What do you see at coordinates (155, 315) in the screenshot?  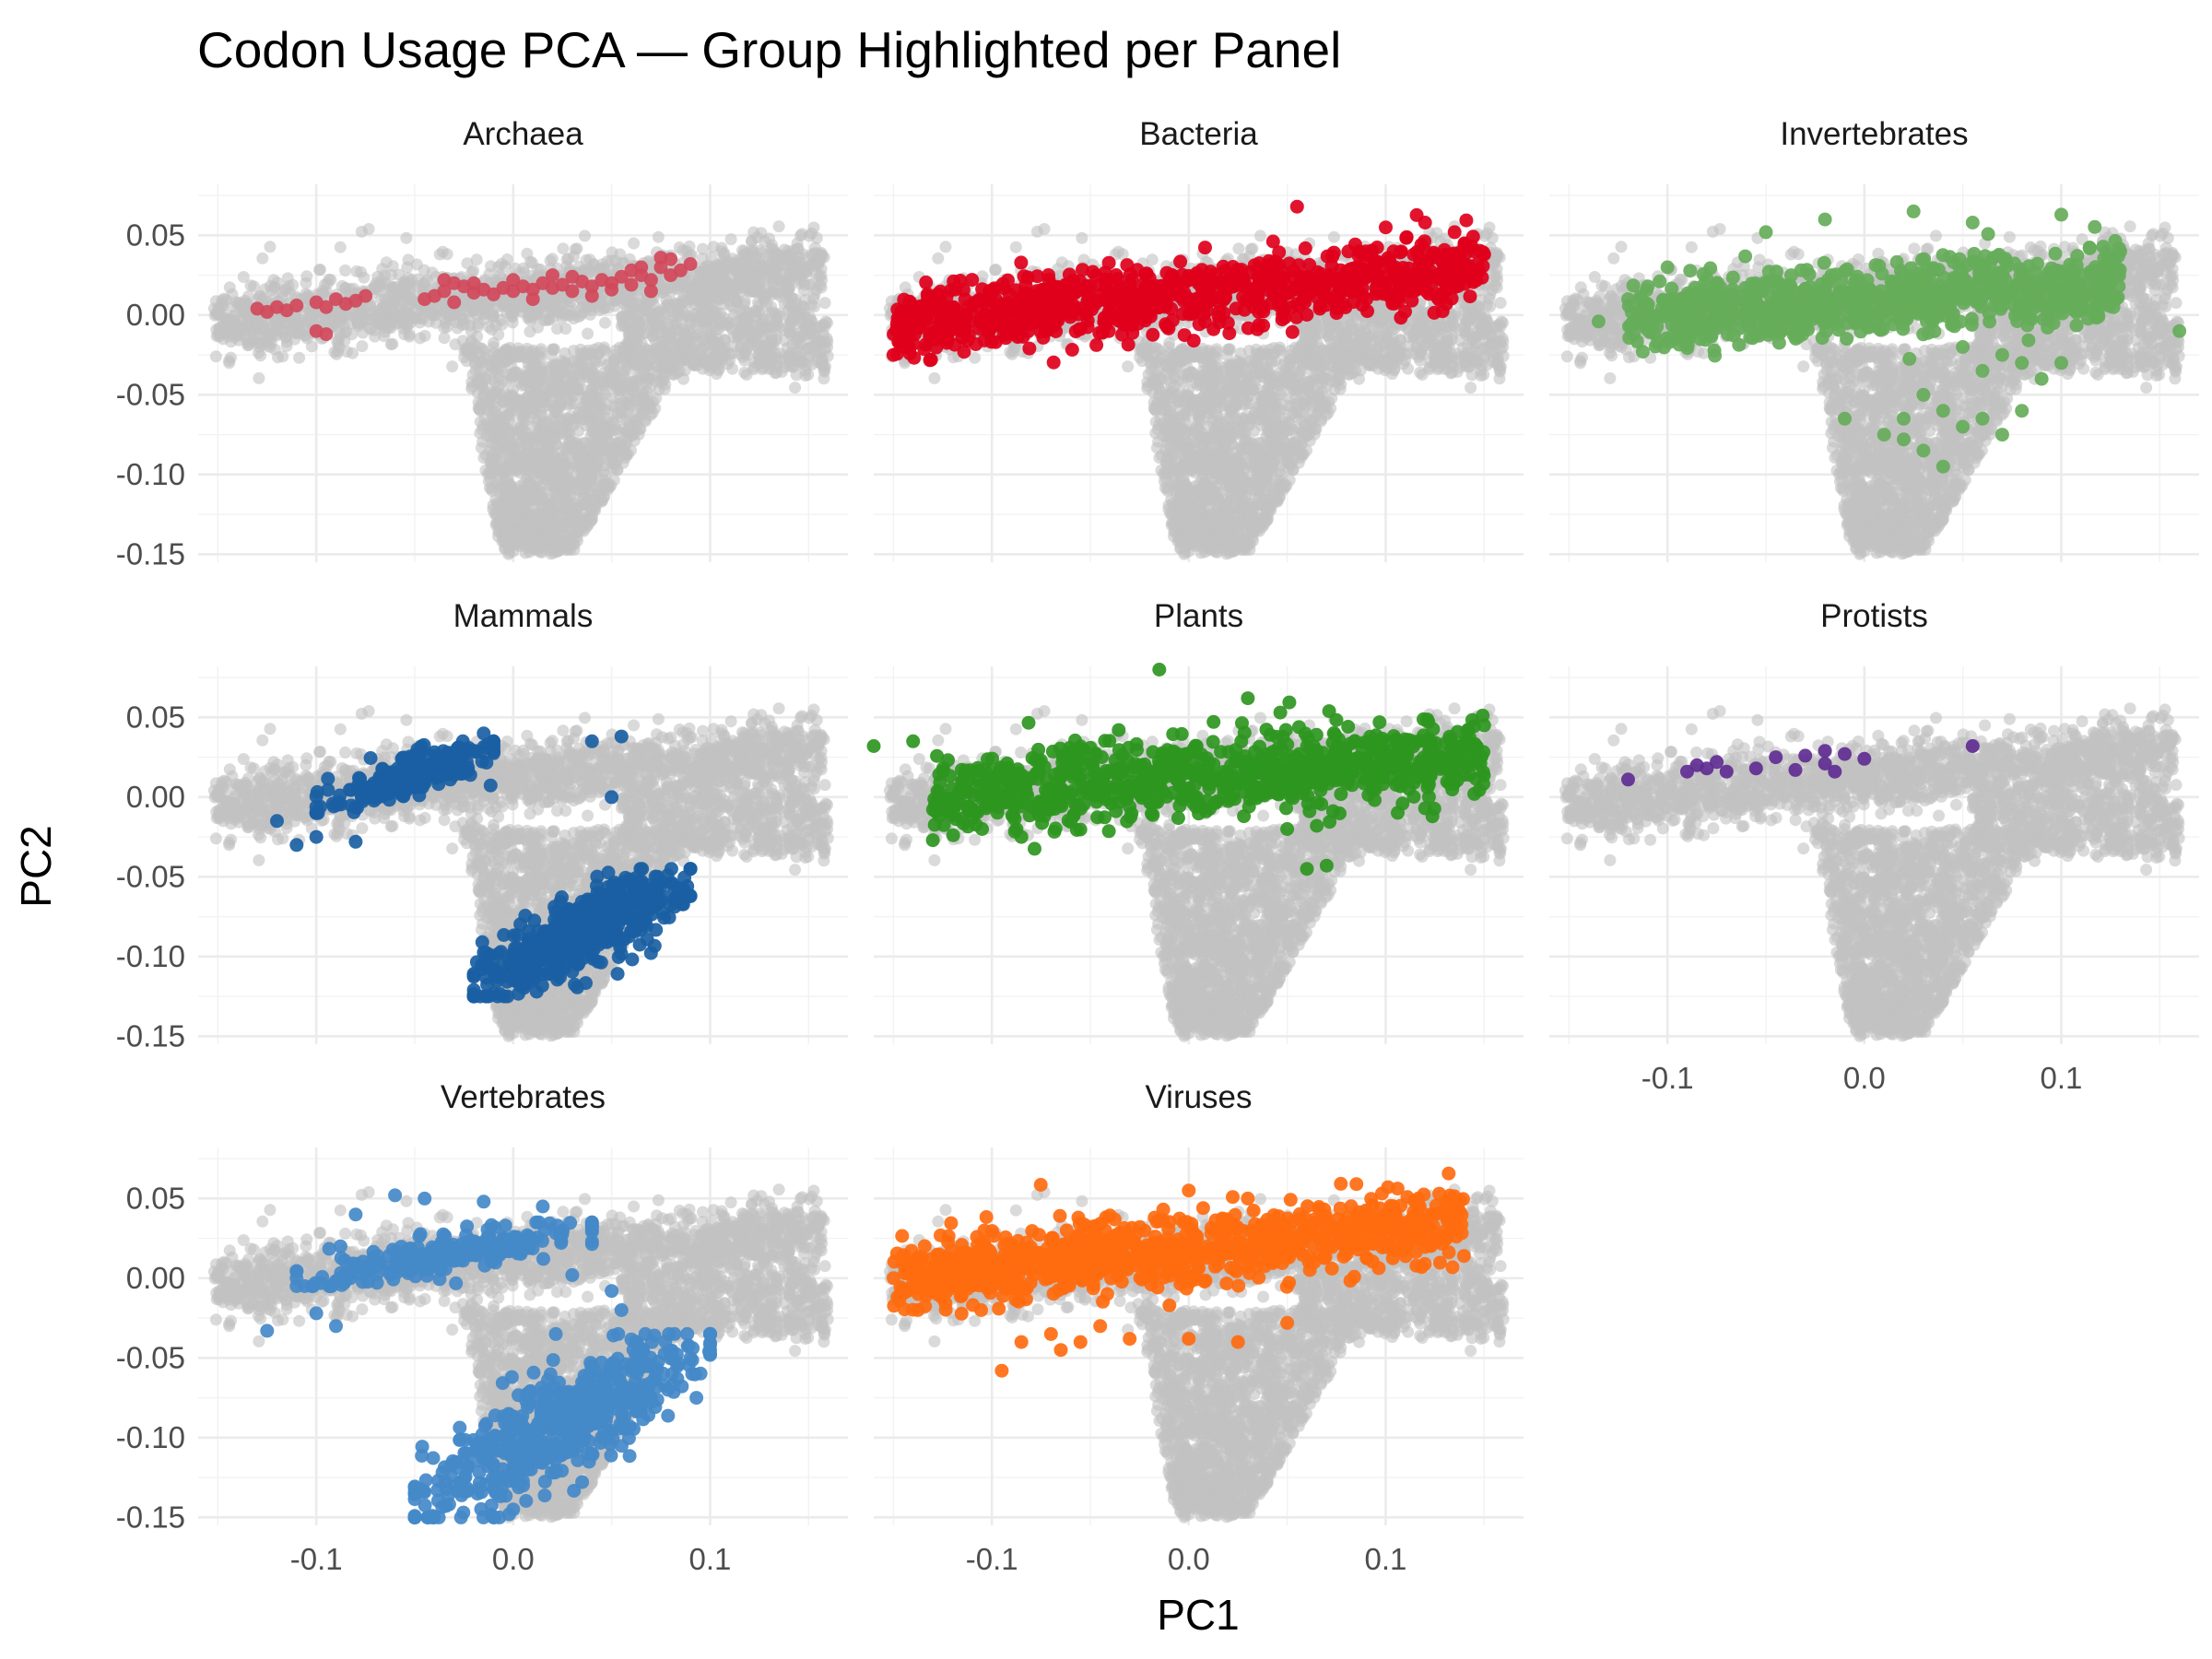 I see `y-tick-label: 0.00` at bounding box center [155, 315].